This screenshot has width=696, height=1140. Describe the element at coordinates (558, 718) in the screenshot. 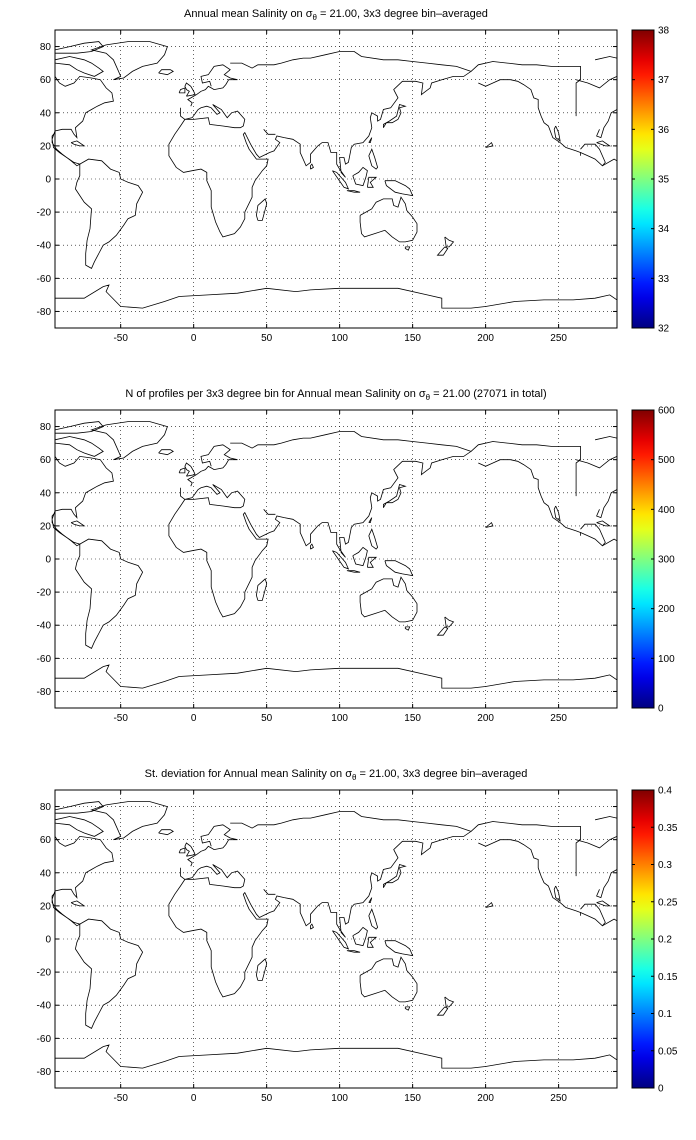

I see `x-tick-label: 250` at that location.